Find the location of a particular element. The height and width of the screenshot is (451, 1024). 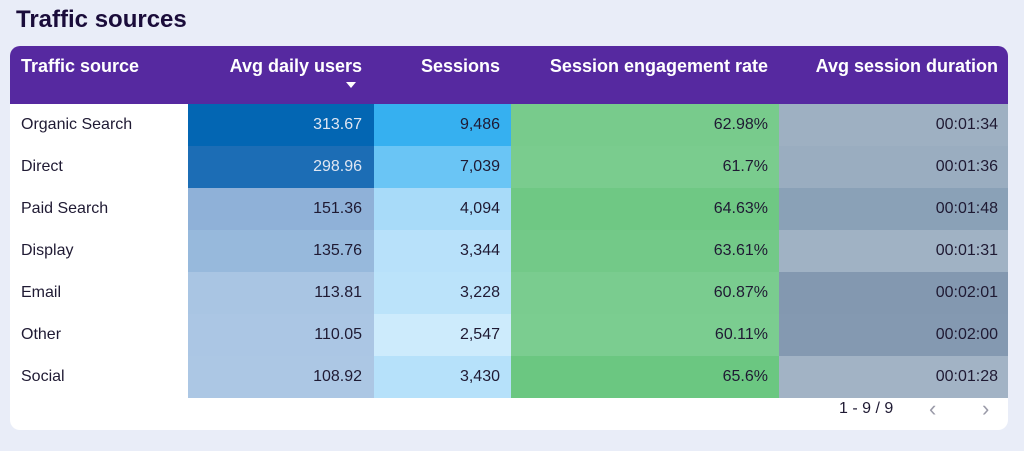

engagement-rate-cell: 60.87% is located at coordinates (645, 293).